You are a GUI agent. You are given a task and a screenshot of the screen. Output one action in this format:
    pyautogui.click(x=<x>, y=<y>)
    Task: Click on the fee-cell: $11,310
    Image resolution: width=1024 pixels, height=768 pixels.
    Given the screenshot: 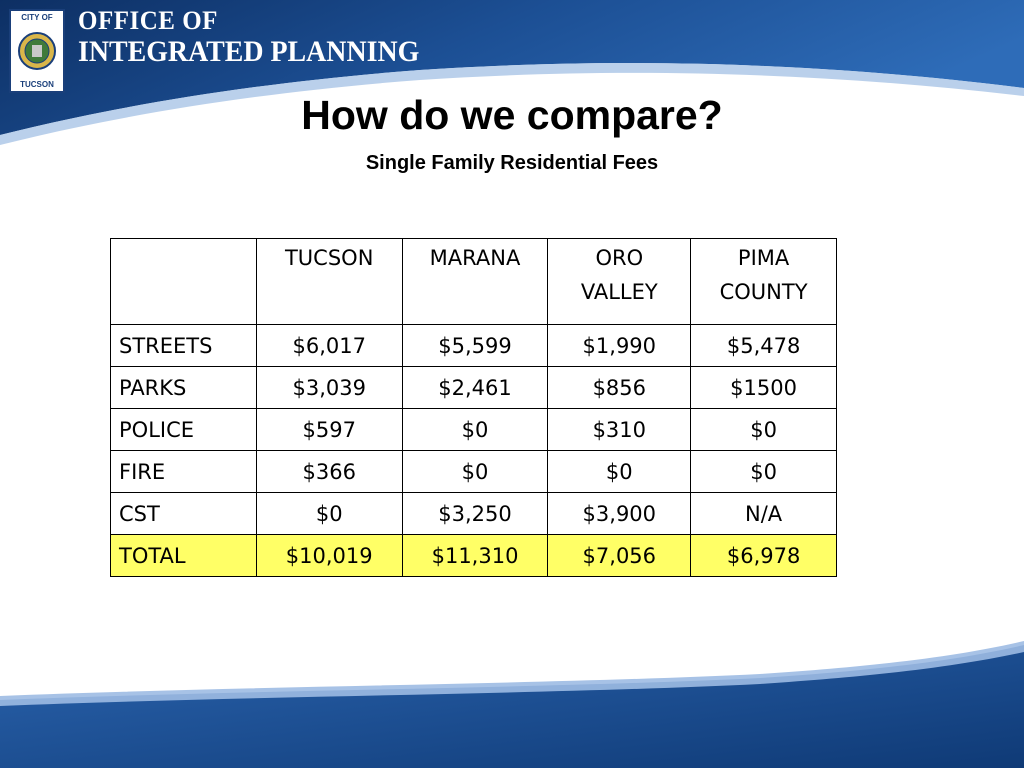 What is the action you would take?
    pyautogui.click(x=475, y=555)
    